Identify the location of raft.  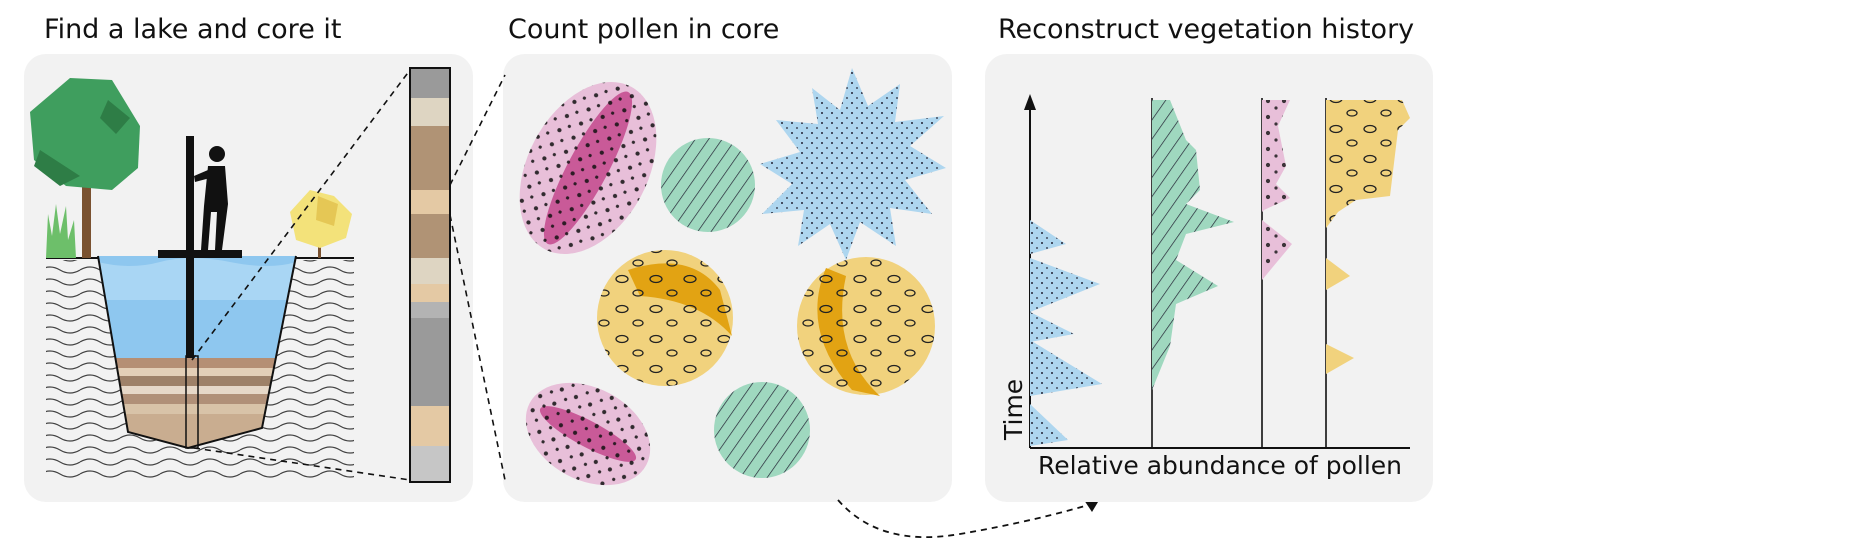
(200, 254).